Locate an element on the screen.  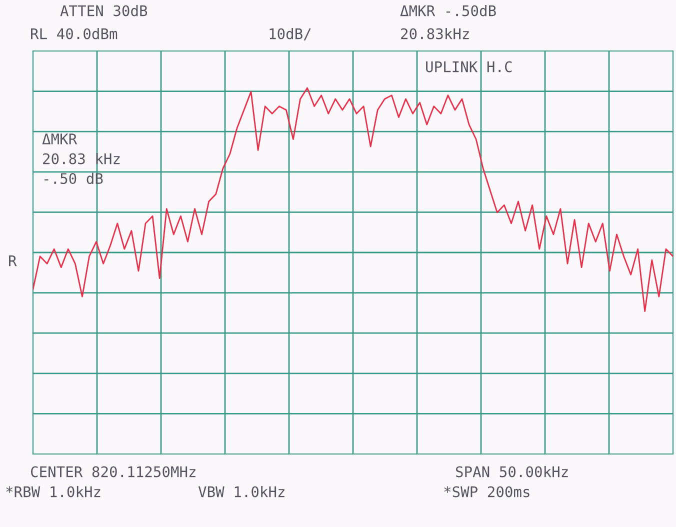
text: SPAN 50.00kHz is located at coordinates (512, 472).